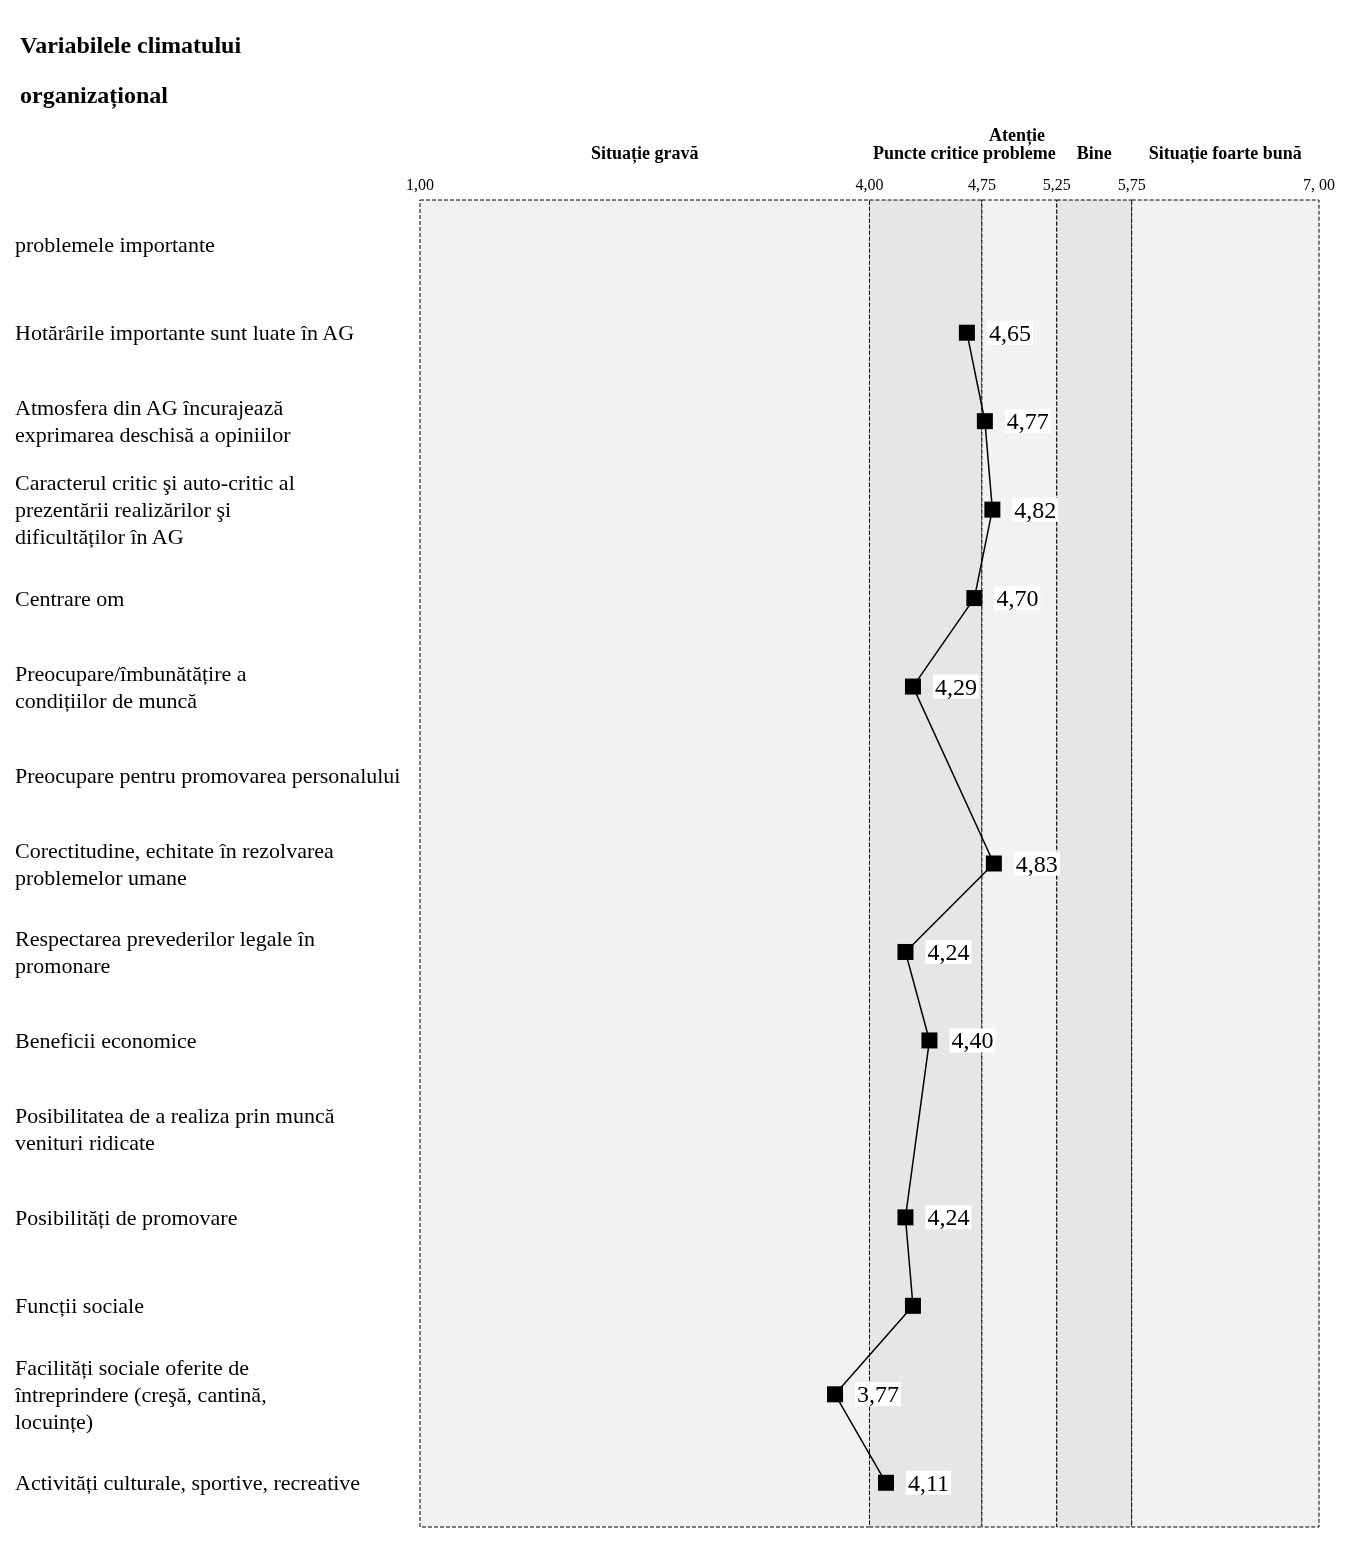 This screenshot has width=1359, height=1547. I want to click on y-tick-label: Facilități sociale oferite de întreprindere (creşă, cantină, locuințe), so click(143, 1394).